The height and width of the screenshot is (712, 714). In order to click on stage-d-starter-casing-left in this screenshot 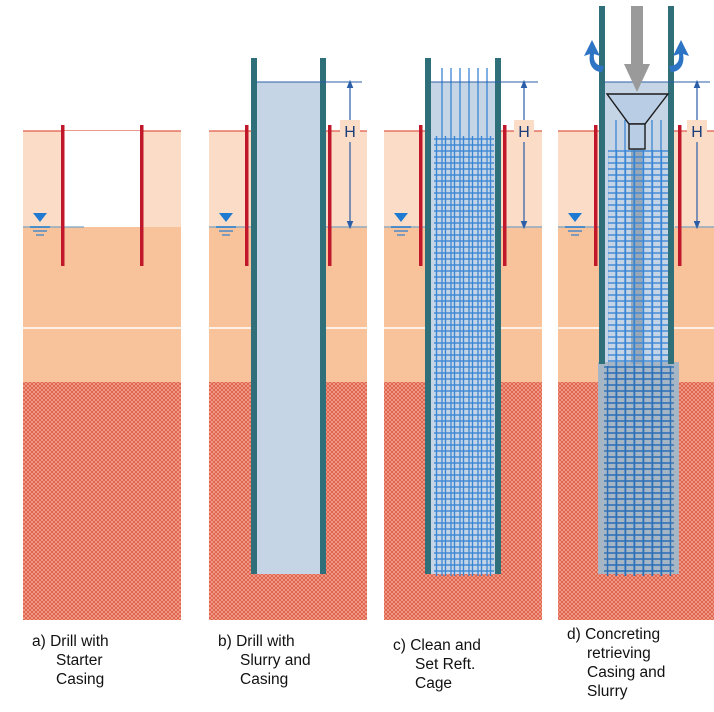, I will do `click(596, 195)`.